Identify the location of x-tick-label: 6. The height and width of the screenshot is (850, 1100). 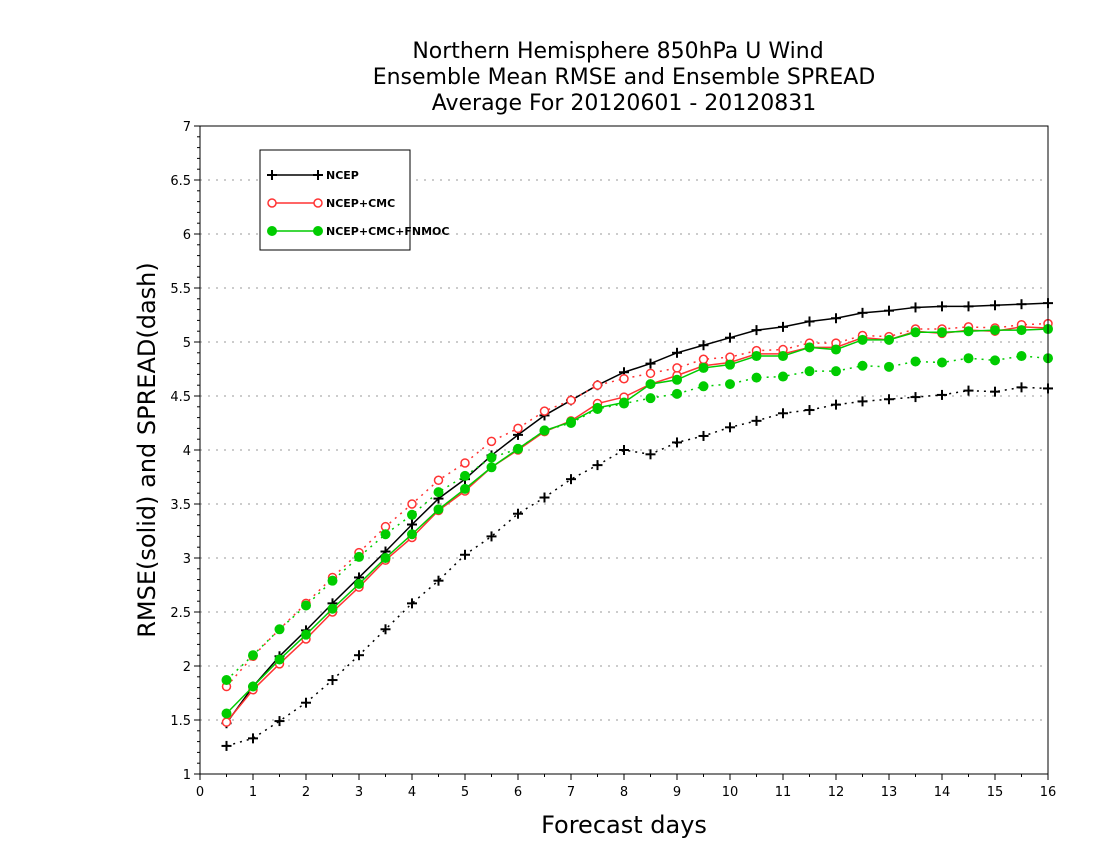
(518, 792).